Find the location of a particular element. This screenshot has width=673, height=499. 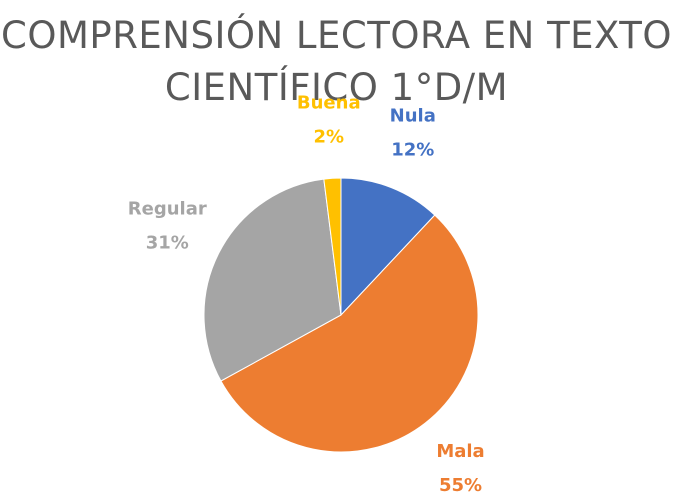

slice-value-label: 31% is located at coordinates (167, 242).